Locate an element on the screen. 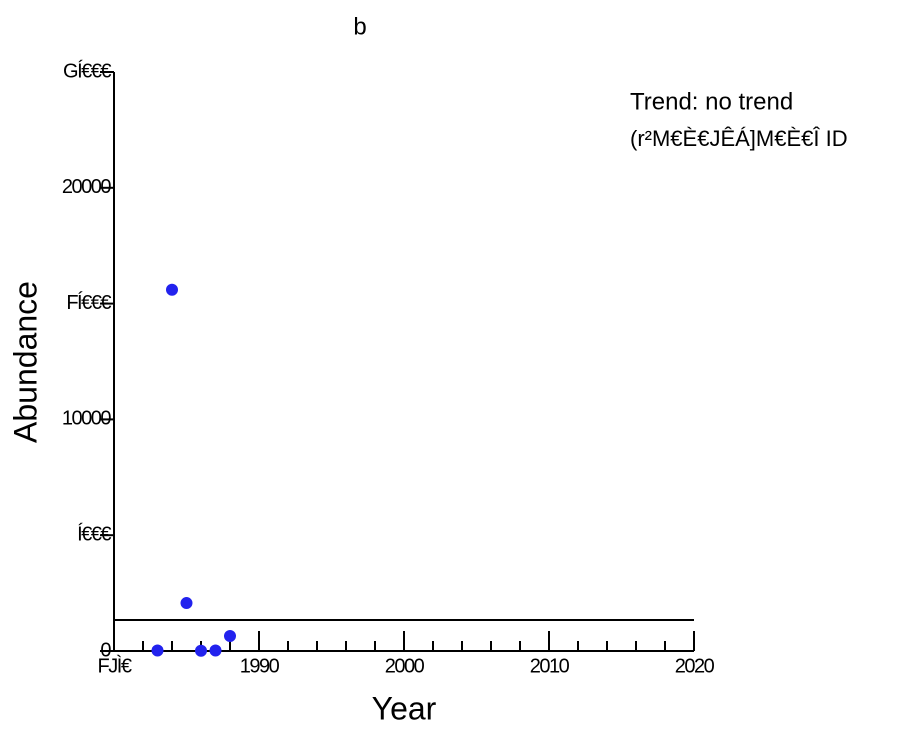 The width and height of the screenshot is (897, 731). x-axis-label: Year is located at coordinates (404, 708).